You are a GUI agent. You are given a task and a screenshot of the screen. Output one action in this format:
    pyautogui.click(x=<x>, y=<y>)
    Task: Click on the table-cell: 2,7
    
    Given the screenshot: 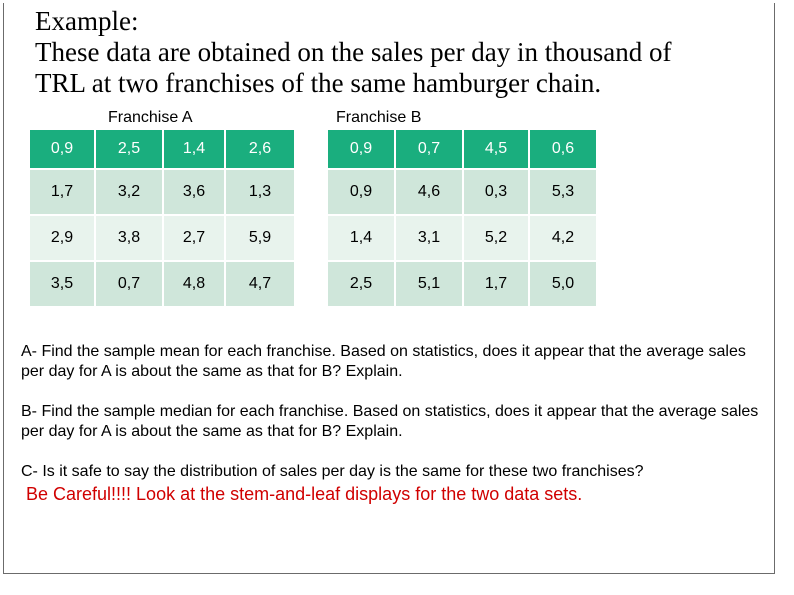 What is the action you would take?
    pyautogui.click(x=195, y=239)
    